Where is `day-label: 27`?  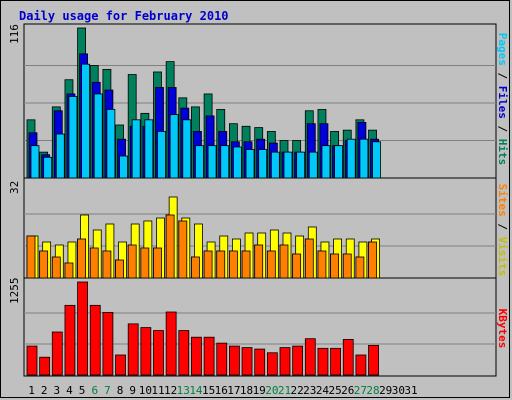
day-label: 27 is located at coordinates (360, 390).